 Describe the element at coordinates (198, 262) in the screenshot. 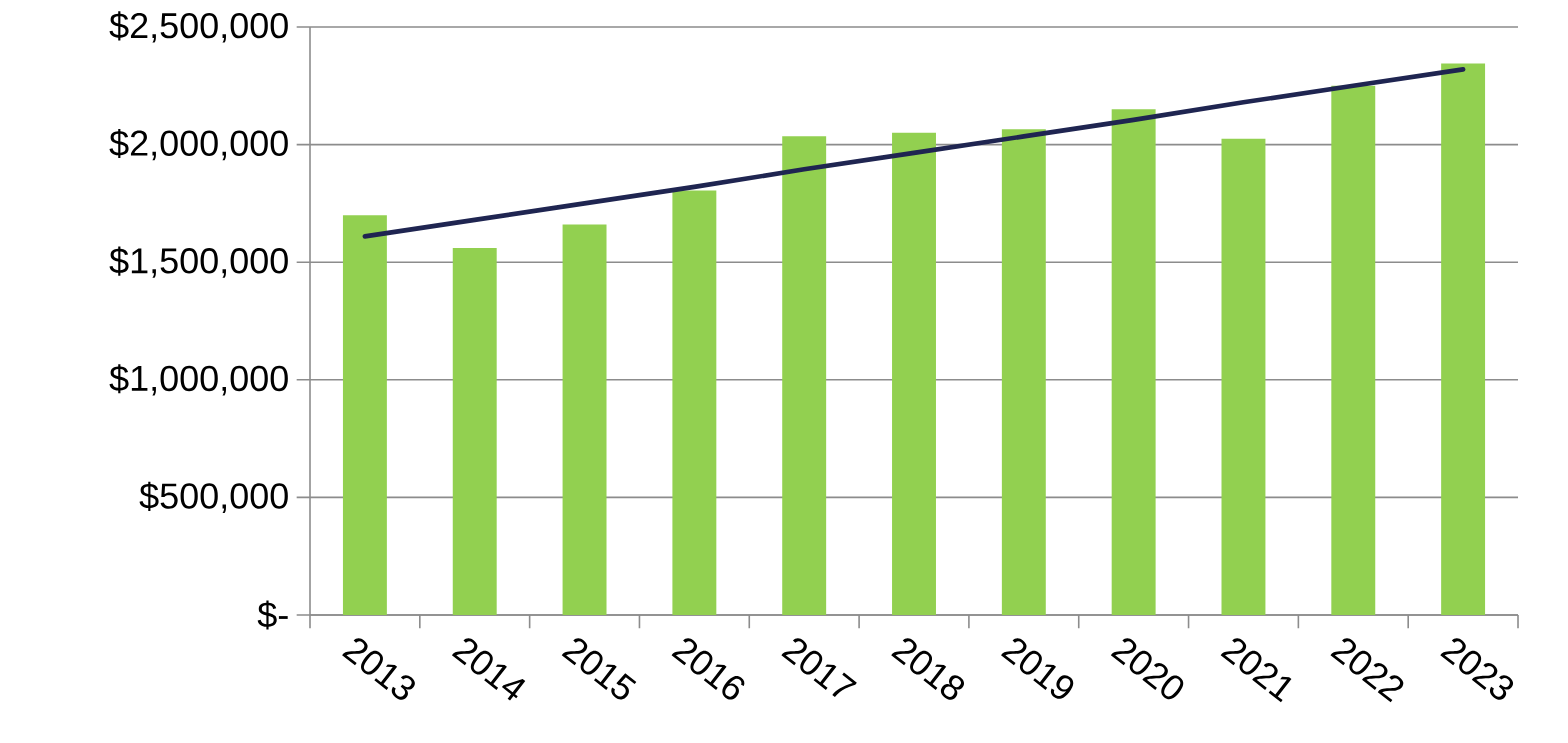

I see `y-tick-label: $1,500,000` at that location.